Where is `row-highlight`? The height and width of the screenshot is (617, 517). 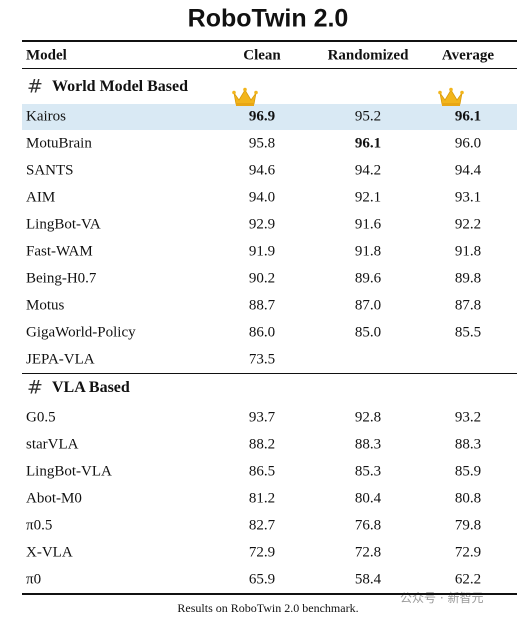
row-highlight is located at coordinates (269, 117).